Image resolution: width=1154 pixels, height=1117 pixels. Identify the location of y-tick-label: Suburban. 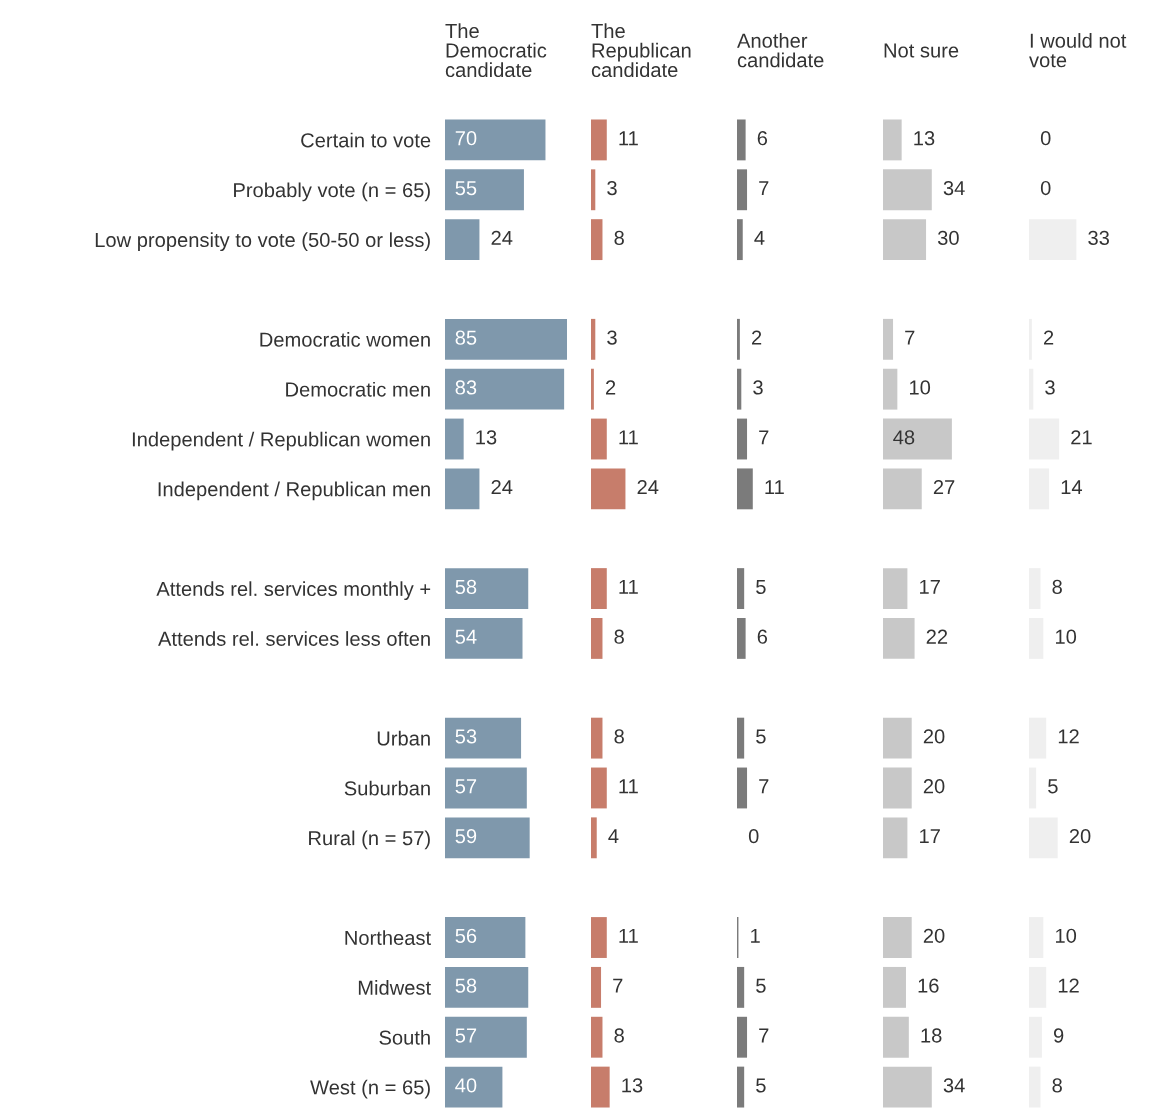
(387, 788).